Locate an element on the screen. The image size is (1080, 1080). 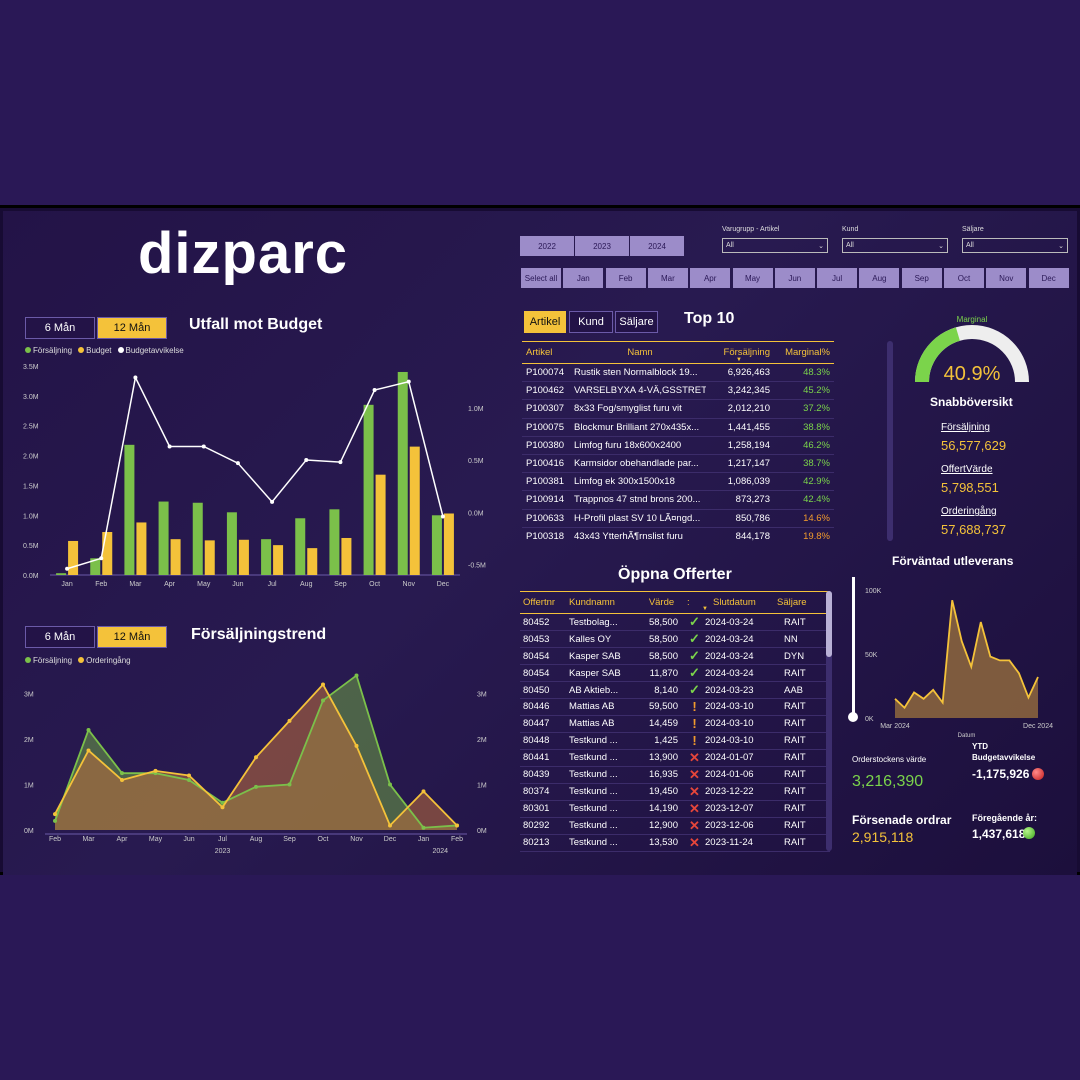
header-status: : is located at coordinates (693, 602).